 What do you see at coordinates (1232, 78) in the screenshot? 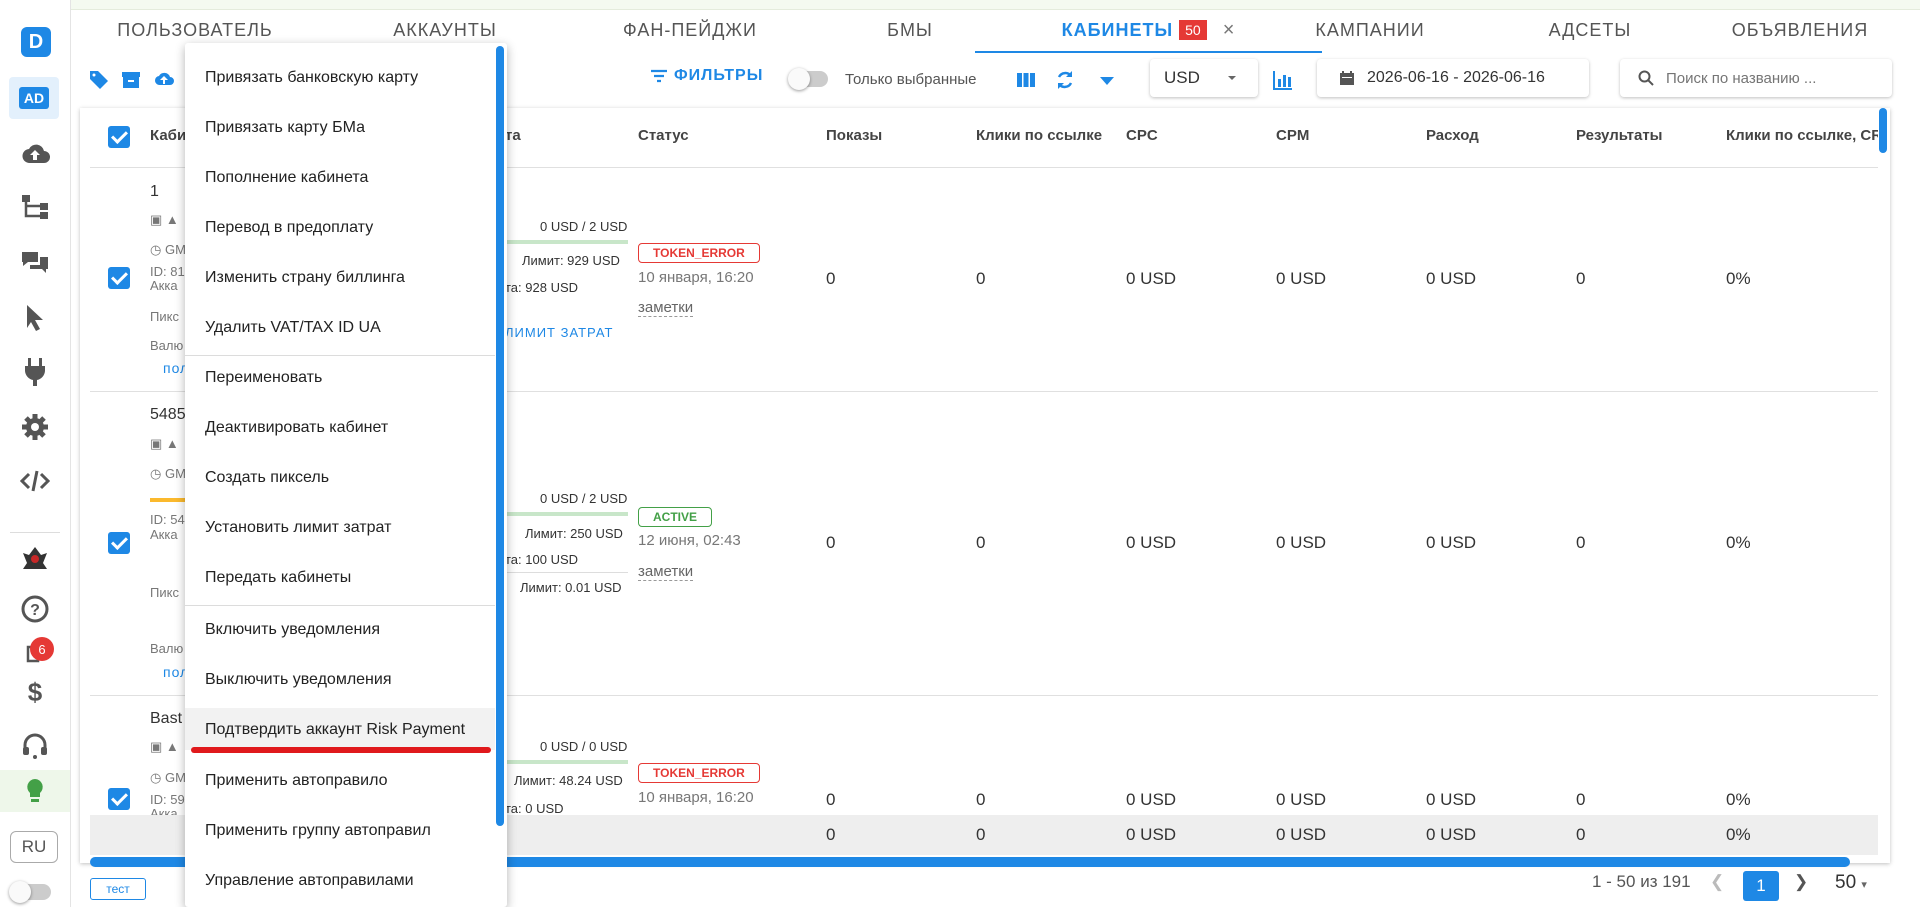
I see `currency-dropdown-icon` at bounding box center [1232, 78].